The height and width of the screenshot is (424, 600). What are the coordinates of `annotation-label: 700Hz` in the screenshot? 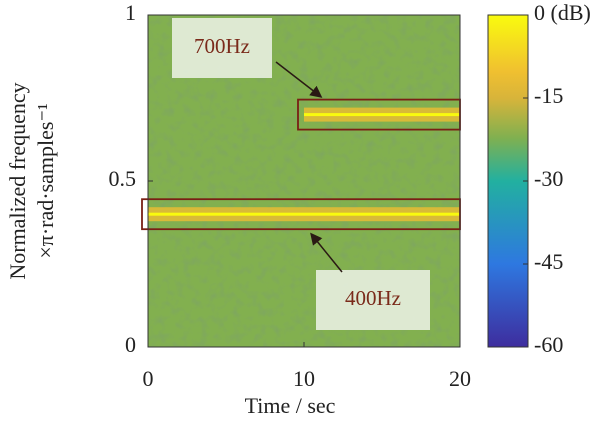 It's located at (222, 46).